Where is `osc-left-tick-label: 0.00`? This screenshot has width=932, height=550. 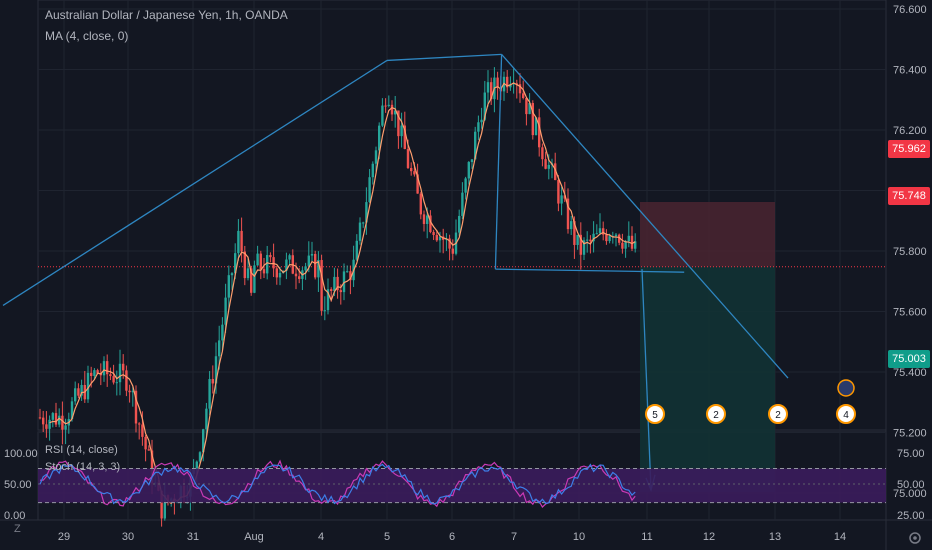 osc-left-tick-label: 0.00 is located at coordinates (14, 516).